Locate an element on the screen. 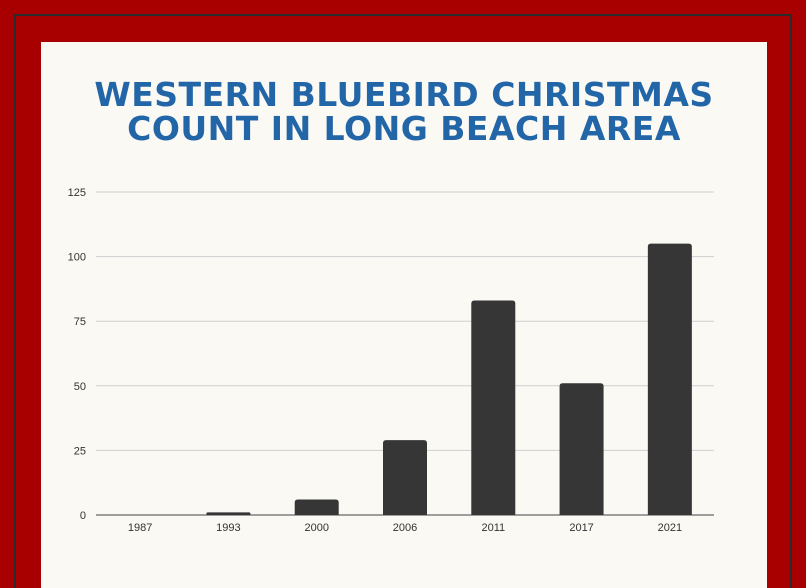 The height and width of the screenshot is (588, 806). x-tick-label: 1987 is located at coordinates (140, 528).